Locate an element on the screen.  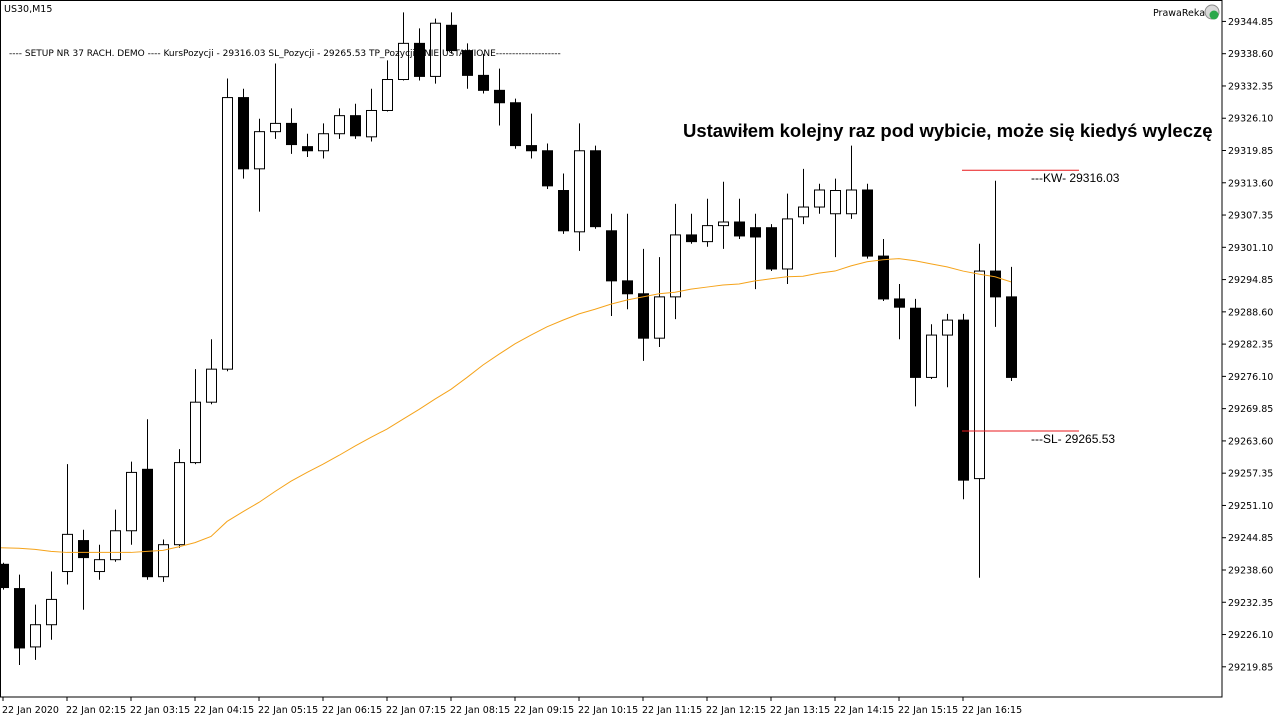
y-tick-label: 29232.35 is located at coordinates (1250, 603).